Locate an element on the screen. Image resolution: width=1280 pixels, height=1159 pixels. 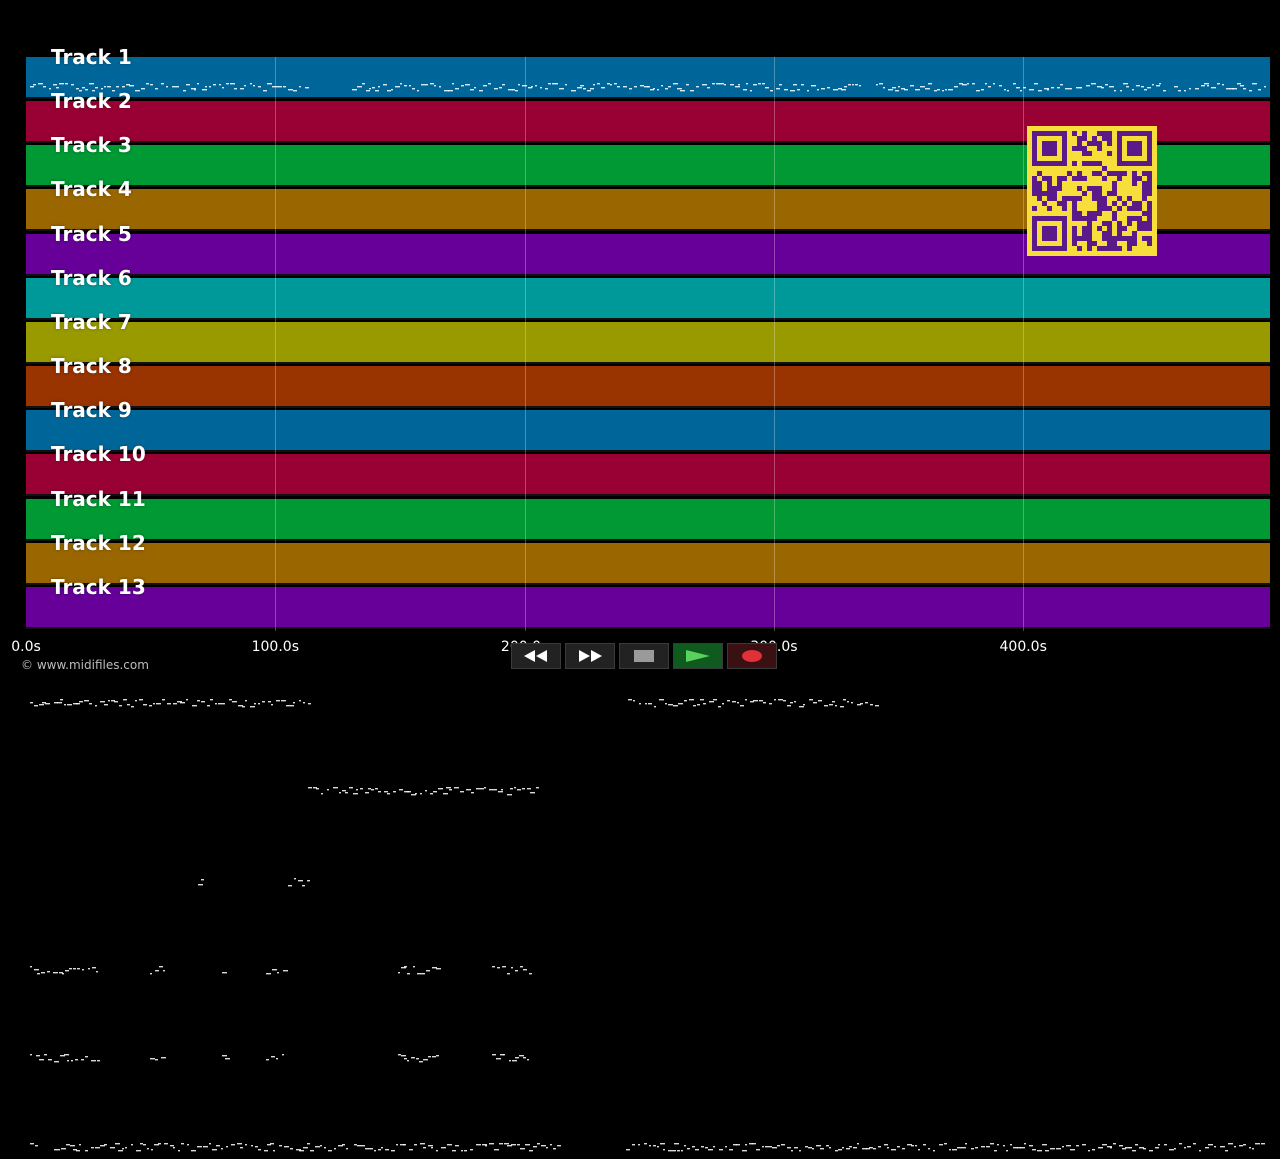
stop-button is located at coordinates (644, 656).